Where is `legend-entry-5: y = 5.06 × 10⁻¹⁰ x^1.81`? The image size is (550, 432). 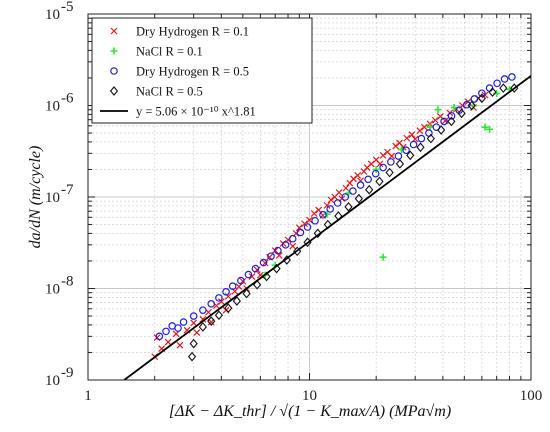
legend-entry-5: y = 5.06 × 10⁻¹⁰ x^1.81 is located at coordinates (178, 112).